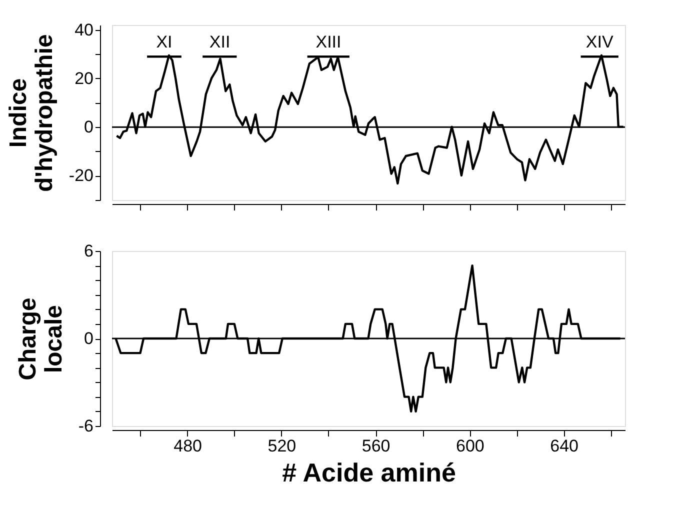 The height and width of the screenshot is (508, 676). What do you see at coordinates (84, 30) in the screenshot?
I see `y-tick-label: 40` at bounding box center [84, 30].